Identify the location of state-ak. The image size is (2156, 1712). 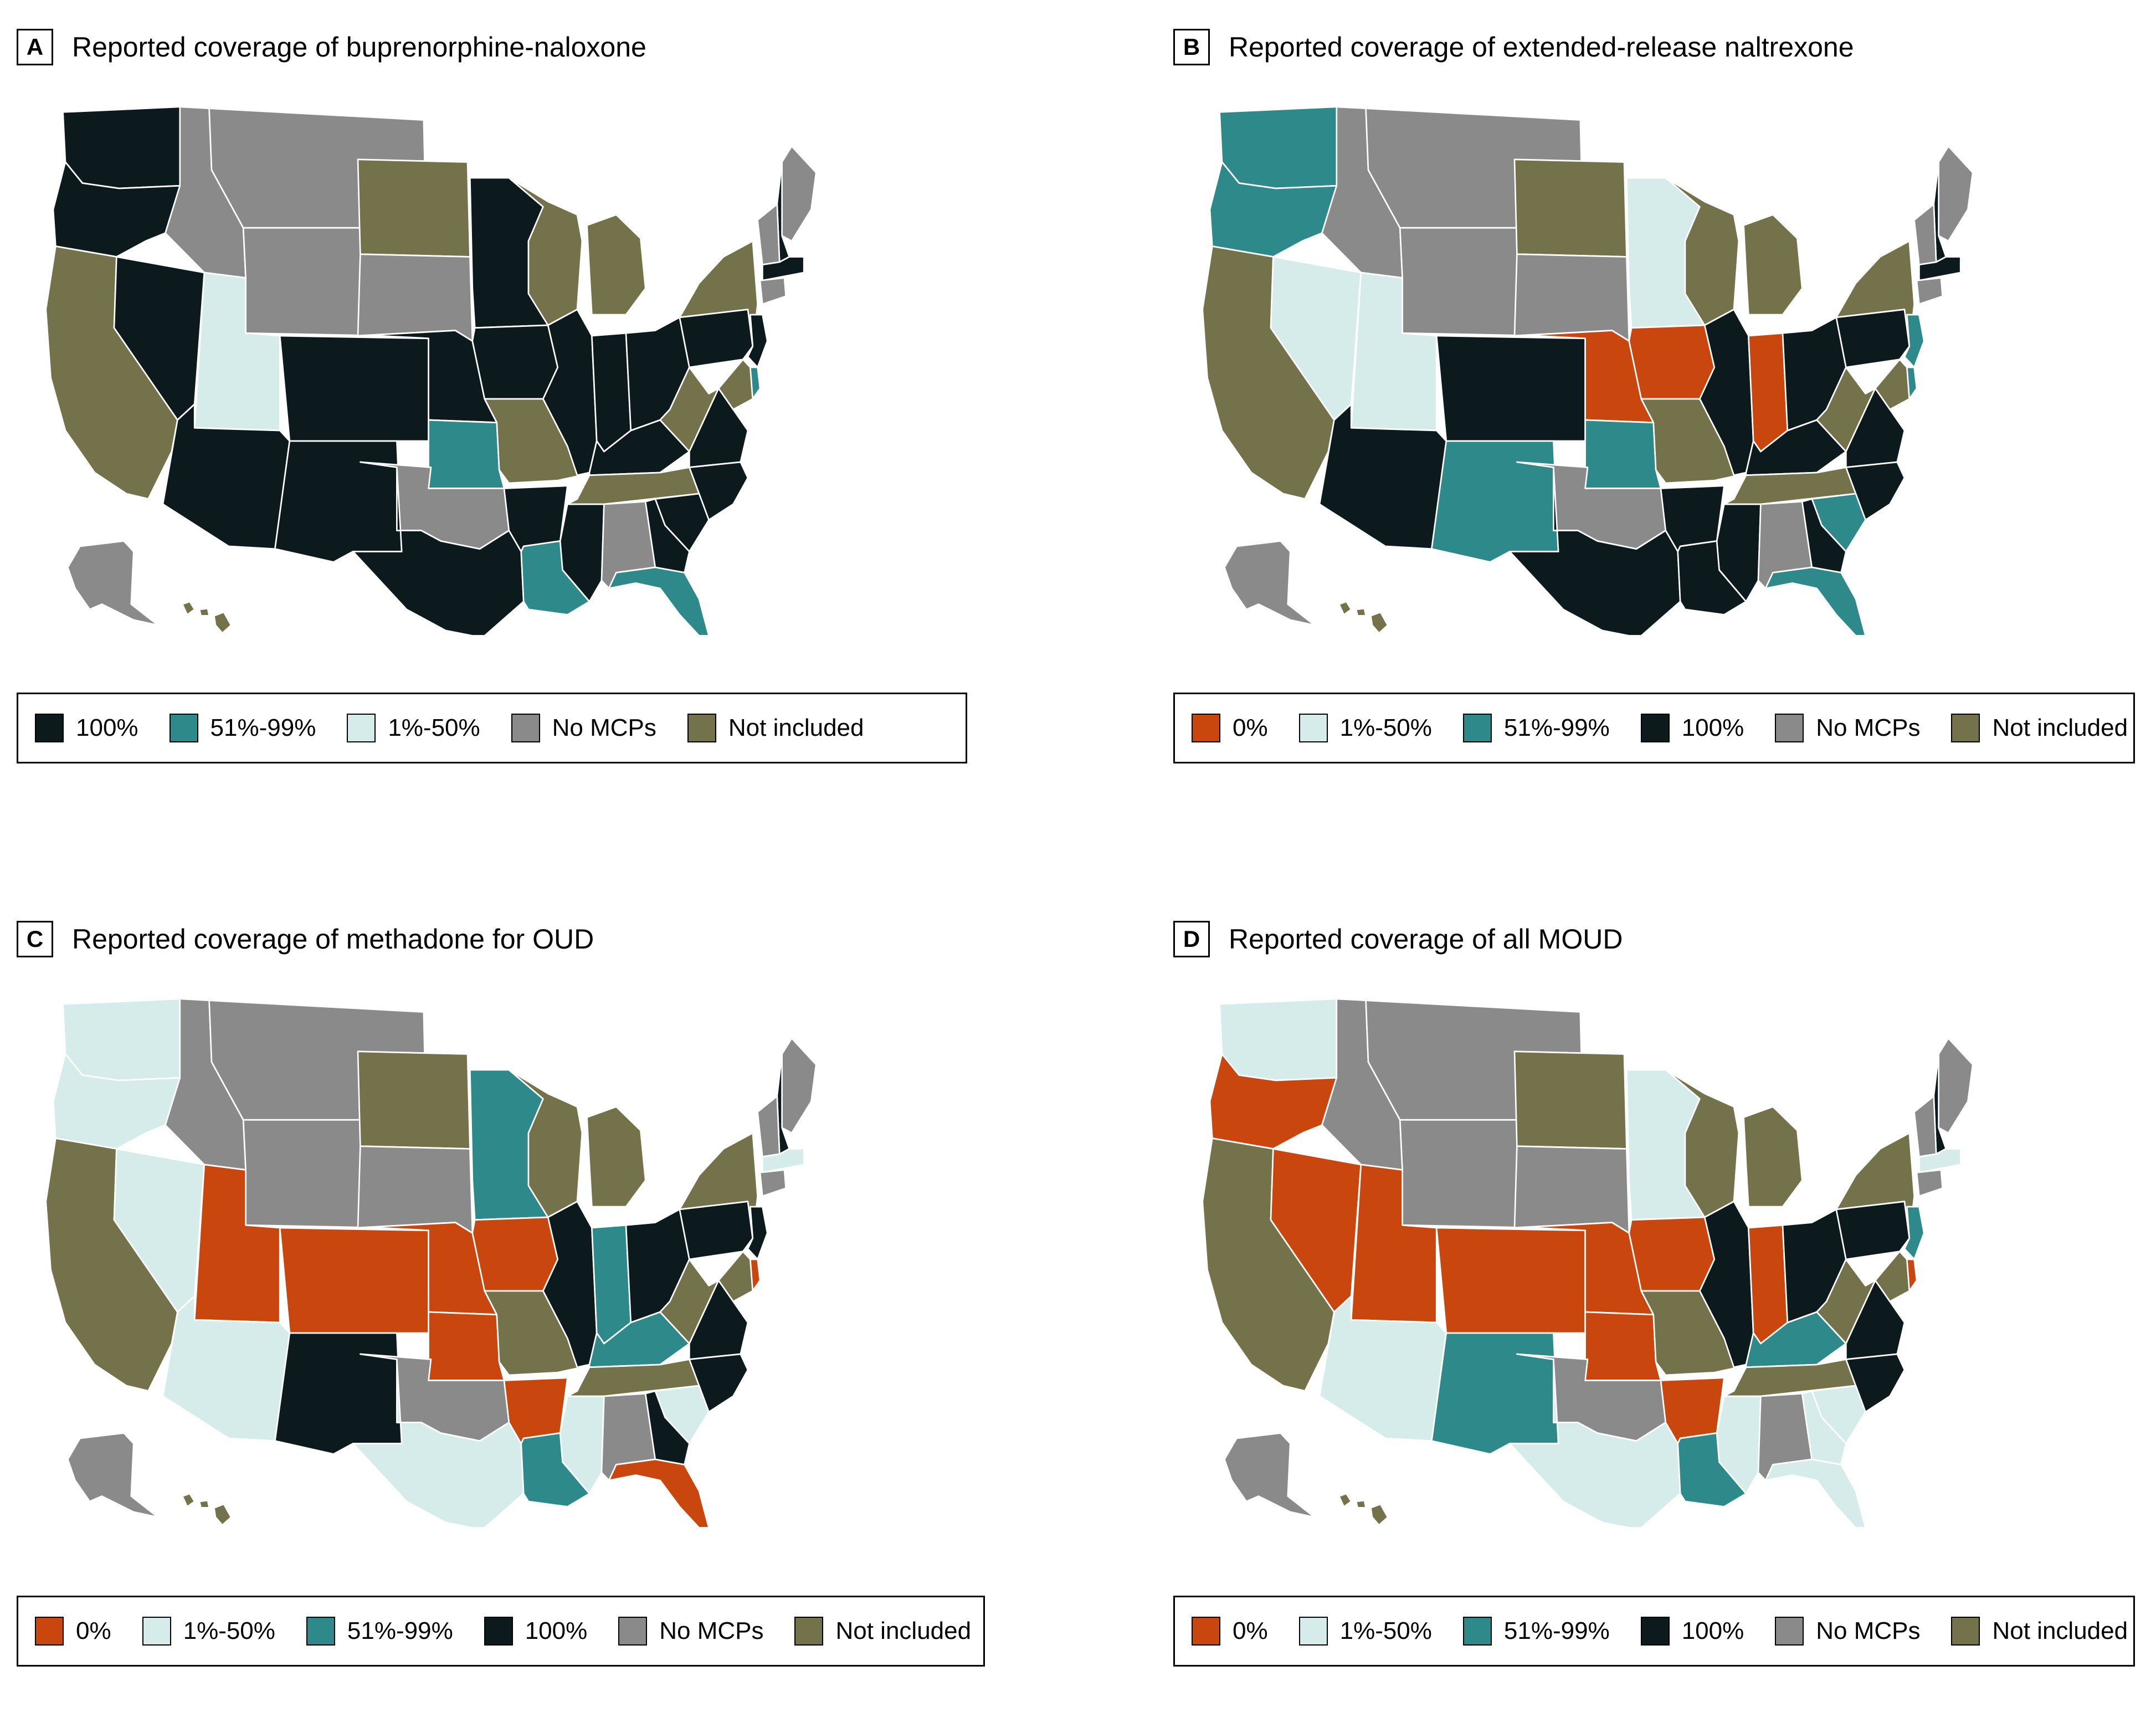
(1270, 583).